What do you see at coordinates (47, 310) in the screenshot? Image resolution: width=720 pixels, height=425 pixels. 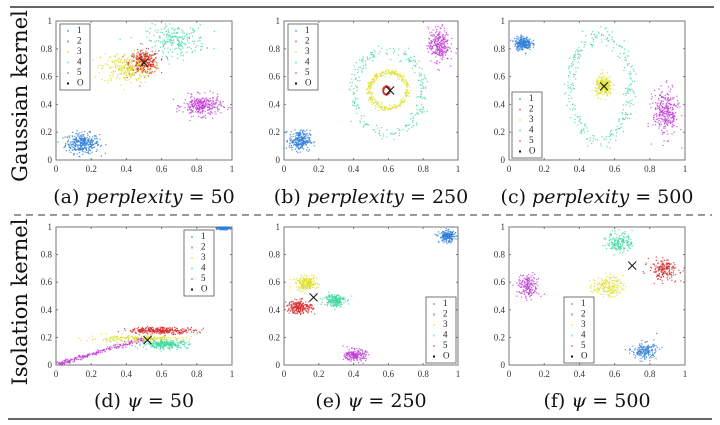 I see `y-tick-label: 0.4` at bounding box center [47, 310].